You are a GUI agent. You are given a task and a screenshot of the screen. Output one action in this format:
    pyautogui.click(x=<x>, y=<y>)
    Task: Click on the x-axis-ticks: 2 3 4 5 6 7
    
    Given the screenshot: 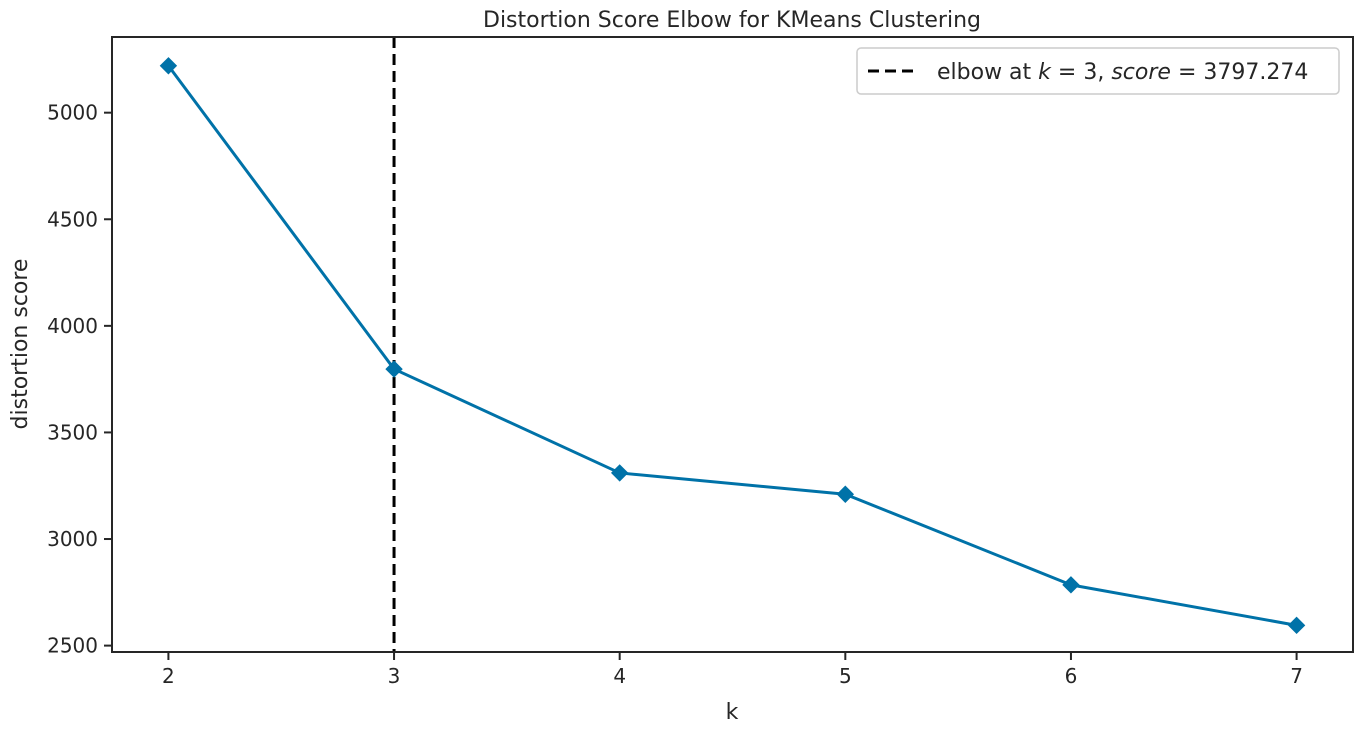 What is the action you would take?
    pyautogui.click(x=732, y=670)
    